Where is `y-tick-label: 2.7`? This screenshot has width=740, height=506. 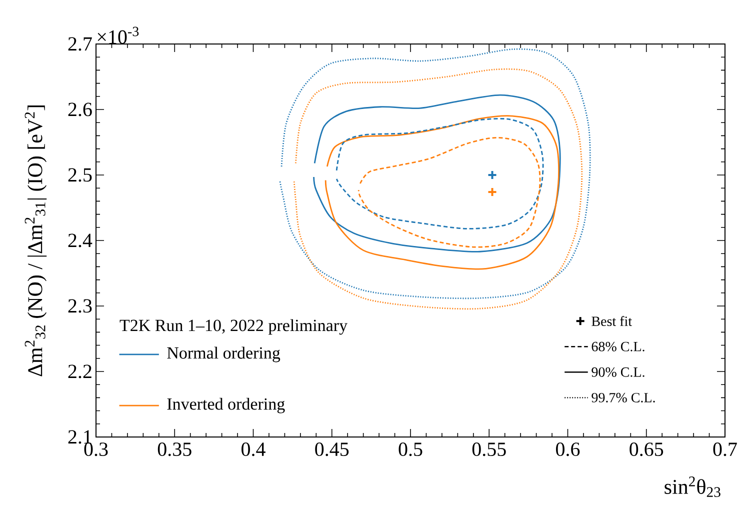 y-tick-label: 2.7 is located at coordinates (80, 44).